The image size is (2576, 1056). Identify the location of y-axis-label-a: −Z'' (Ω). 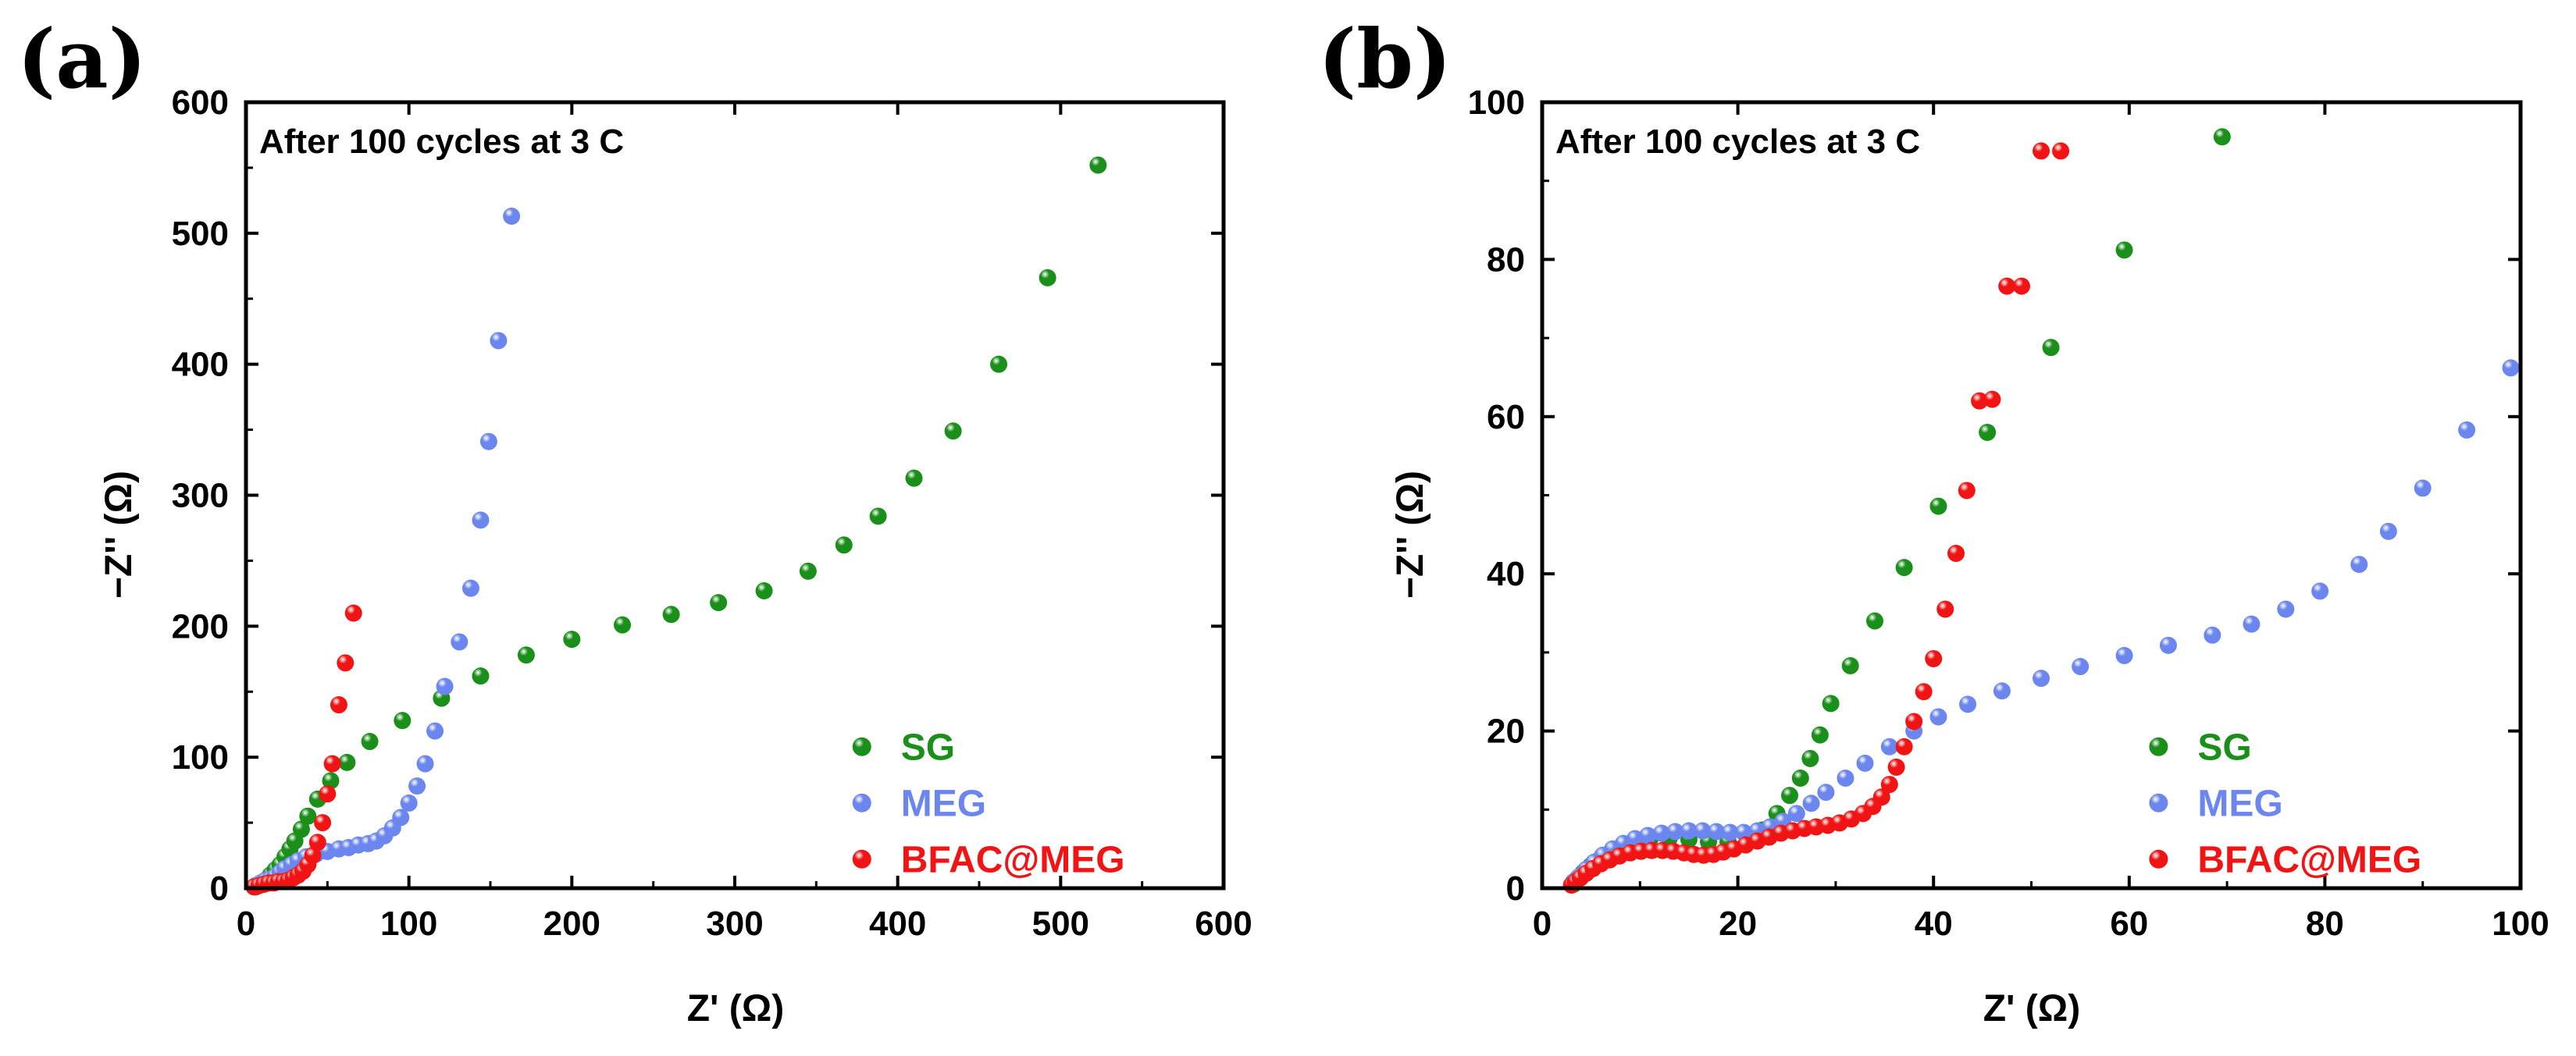
(119, 535).